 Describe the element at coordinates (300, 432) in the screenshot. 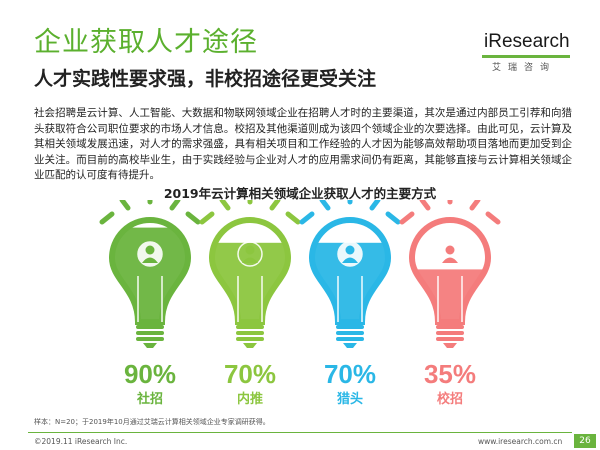

I see `footer-divider` at that location.